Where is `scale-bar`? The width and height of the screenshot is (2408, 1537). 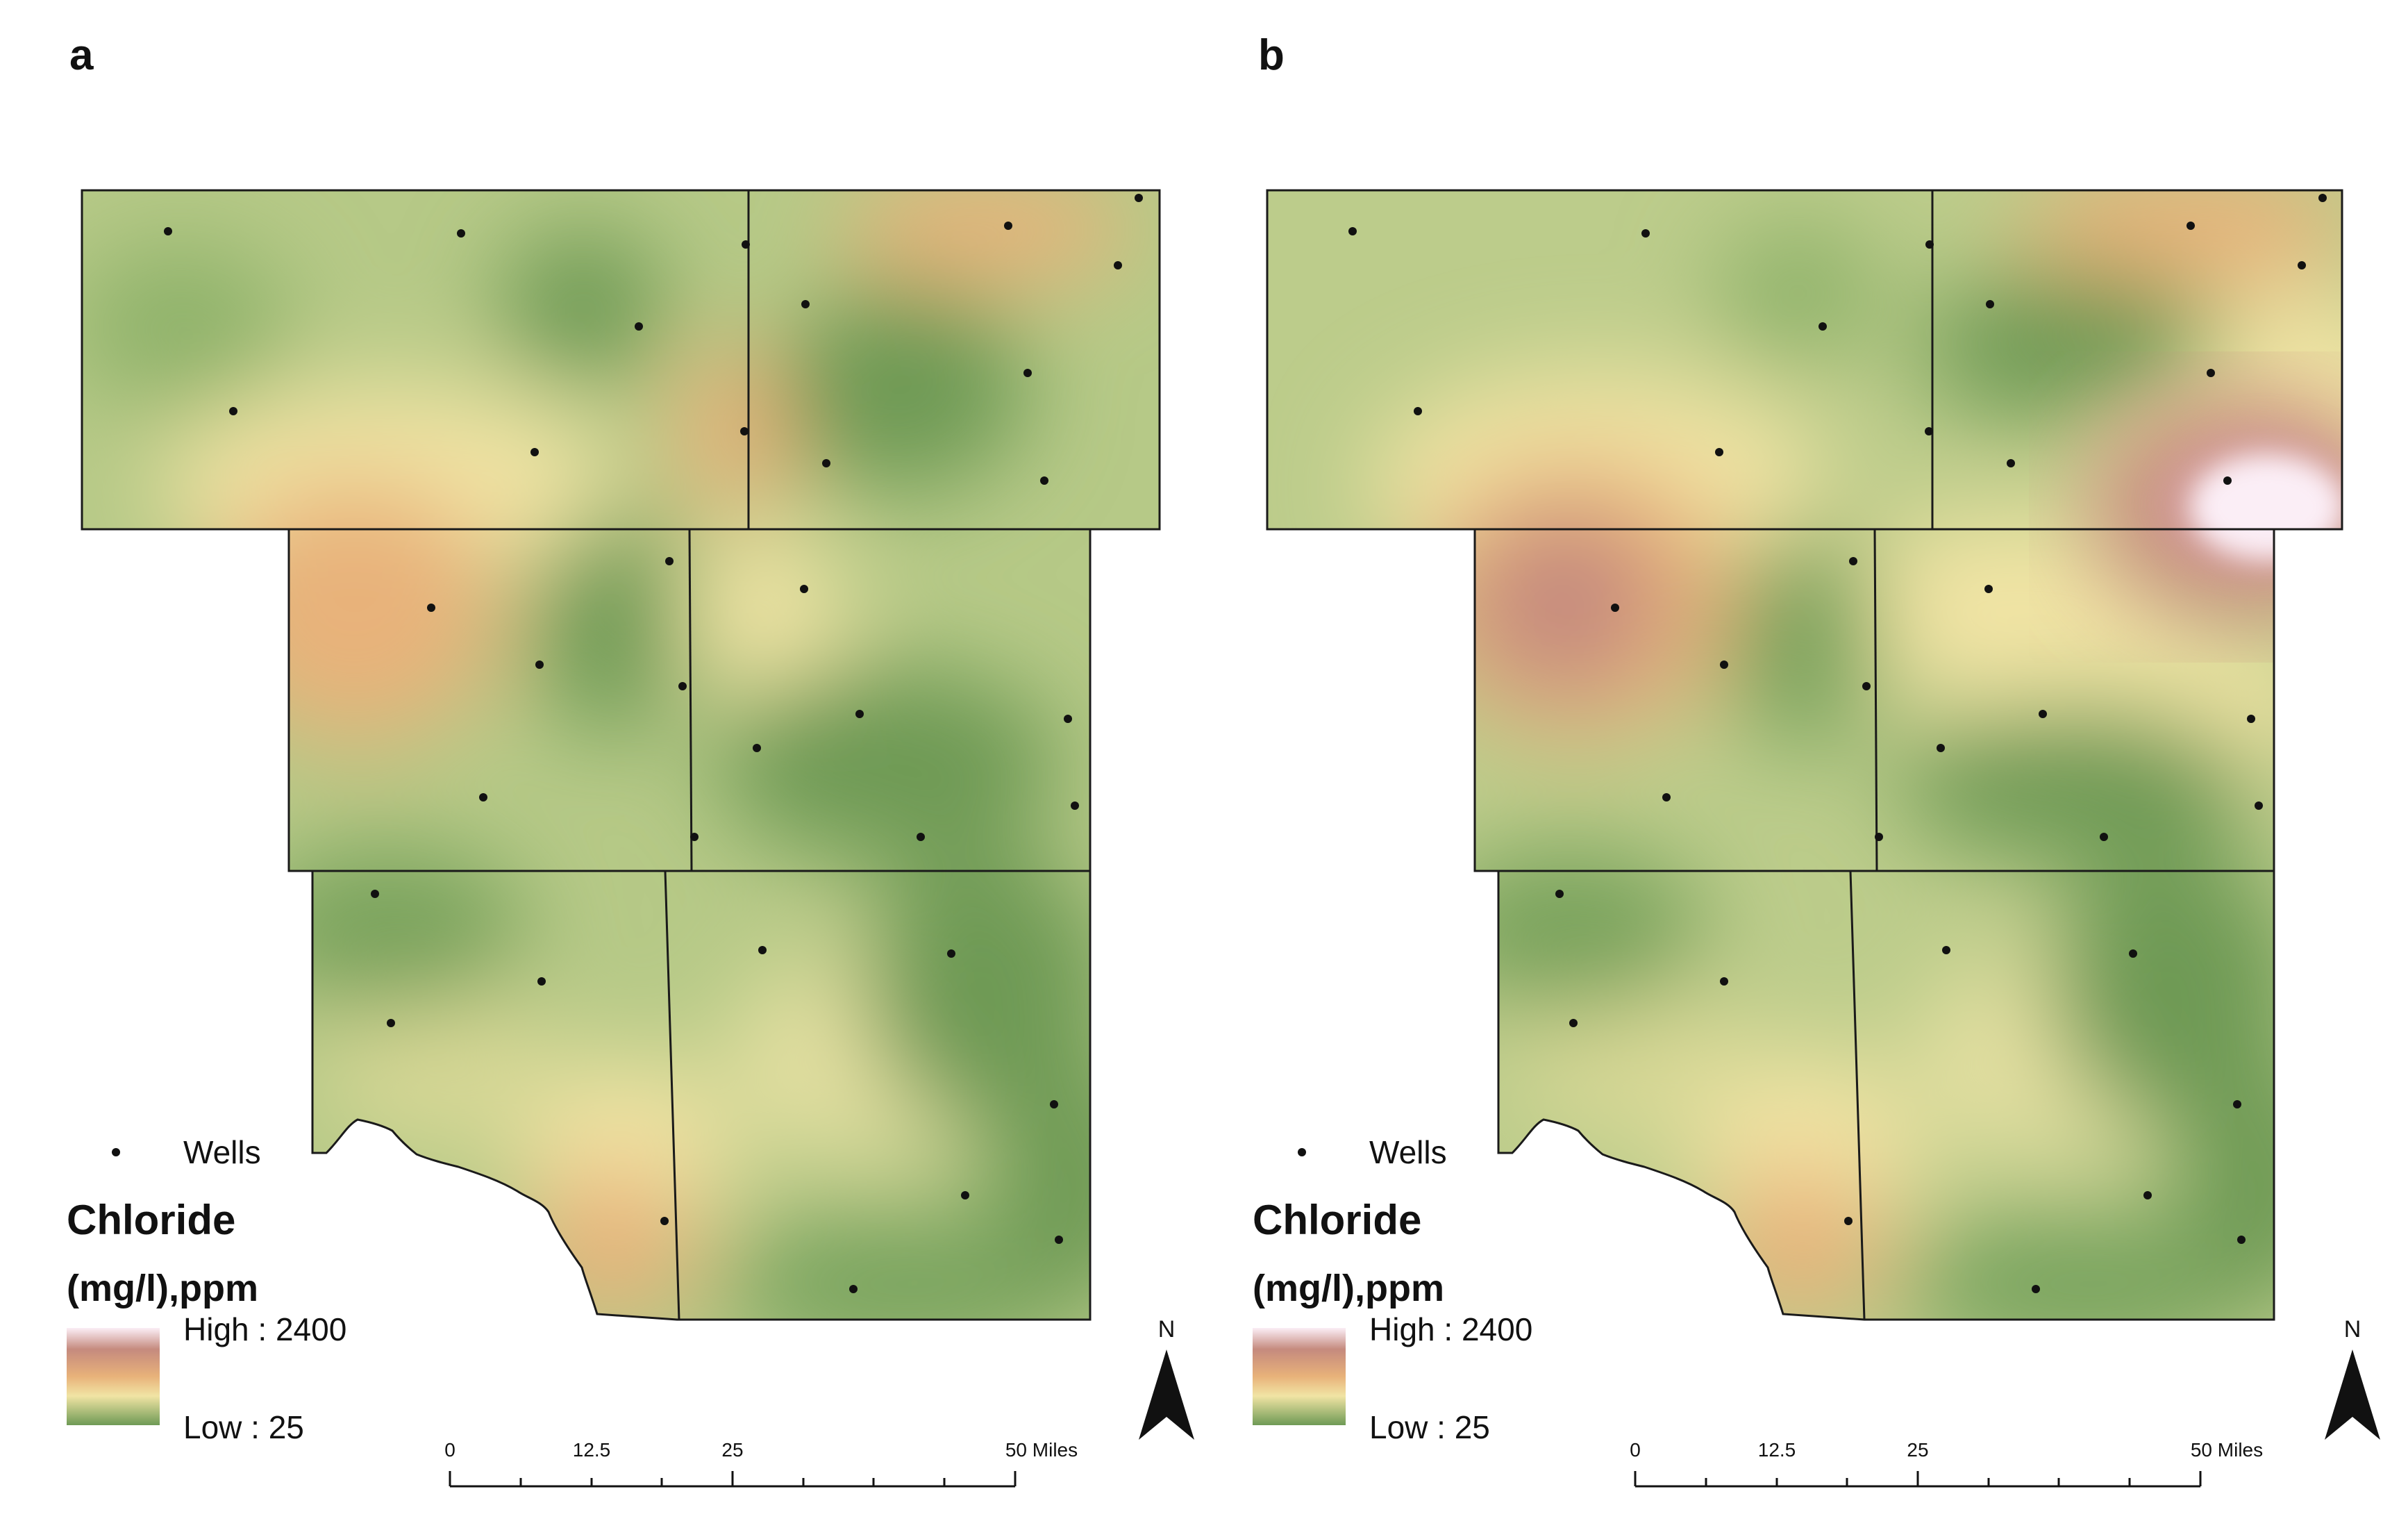 scale-bar is located at coordinates (733, 1479).